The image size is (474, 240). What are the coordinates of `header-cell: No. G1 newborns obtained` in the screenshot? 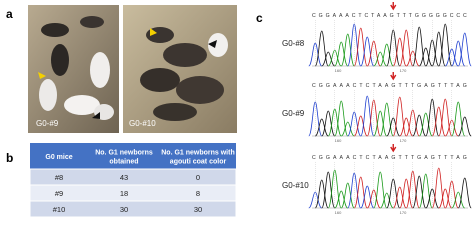 It's located at (124, 158).